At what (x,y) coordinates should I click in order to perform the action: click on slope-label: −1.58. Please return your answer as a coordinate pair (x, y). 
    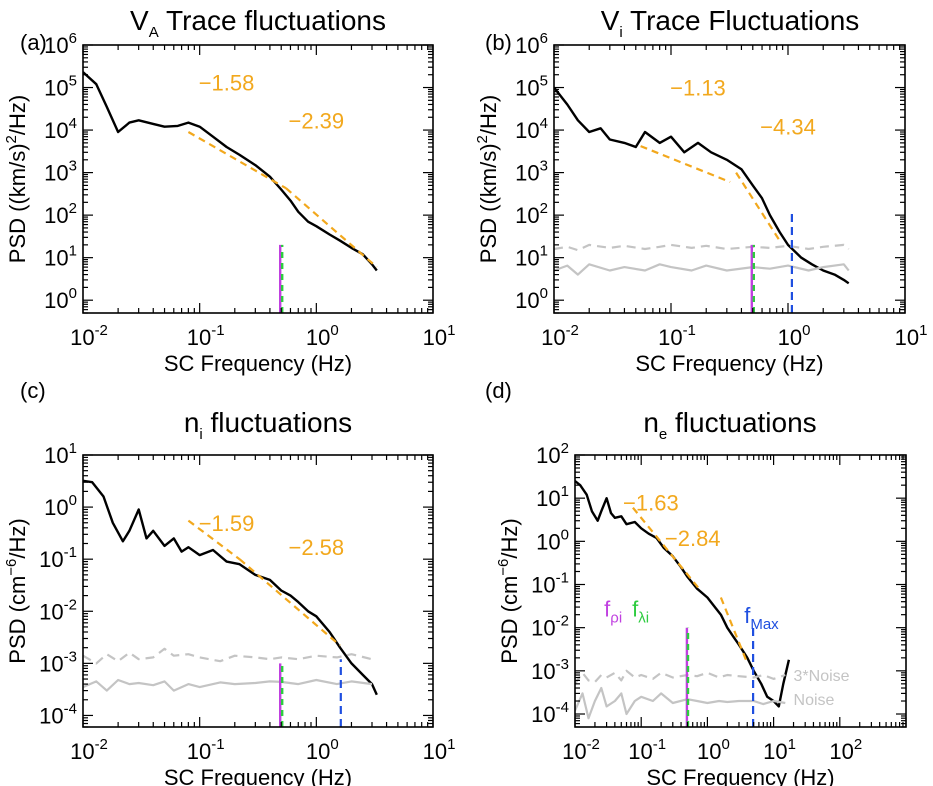
    Looking at the image, I should click on (227, 83).